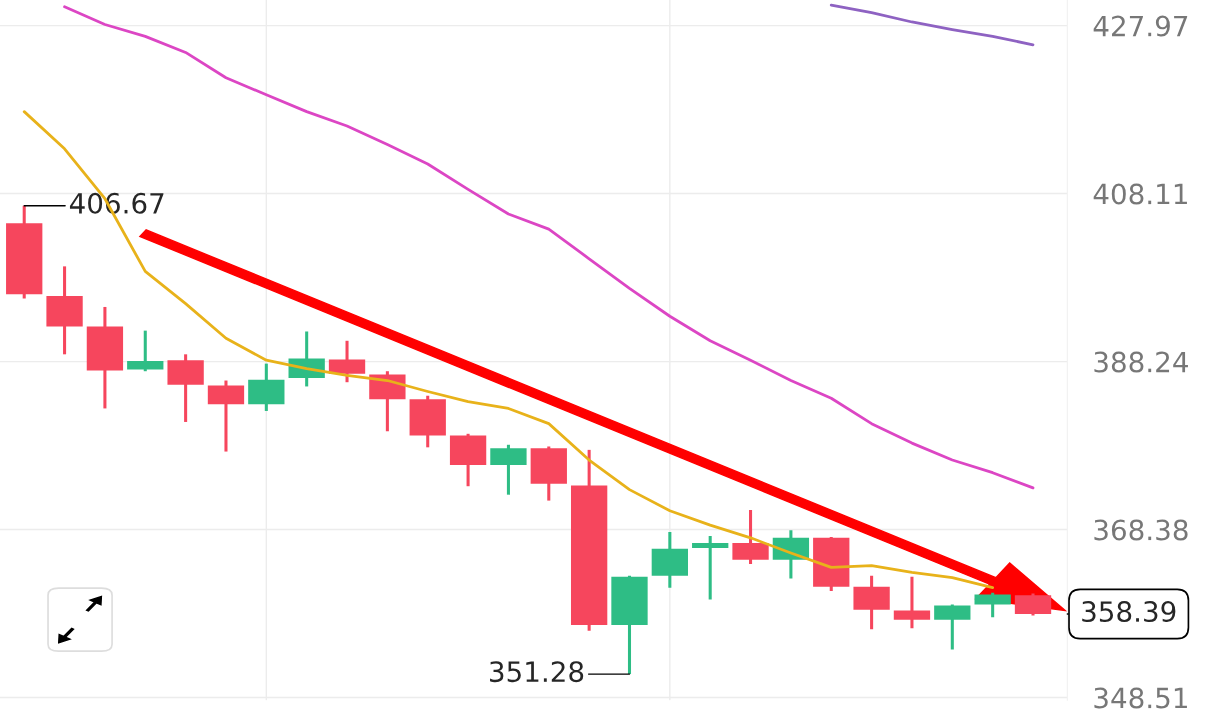  What do you see at coordinates (1141, 362) in the screenshot?
I see `y-tick-label: 388.24` at bounding box center [1141, 362].